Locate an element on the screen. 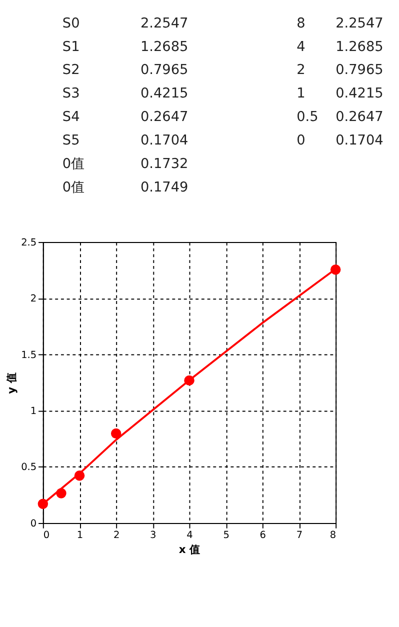 The image size is (399, 627). text: S3 0.4215 1 0.4215 is located at coordinates (223, 94).